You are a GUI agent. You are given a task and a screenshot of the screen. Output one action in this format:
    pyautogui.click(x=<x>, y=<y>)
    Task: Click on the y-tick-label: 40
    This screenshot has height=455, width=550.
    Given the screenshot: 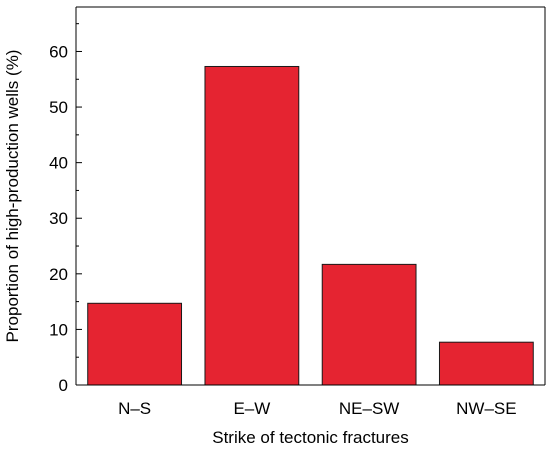 What is the action you would take?
    pyautogui.click(x=58, y=163)
    